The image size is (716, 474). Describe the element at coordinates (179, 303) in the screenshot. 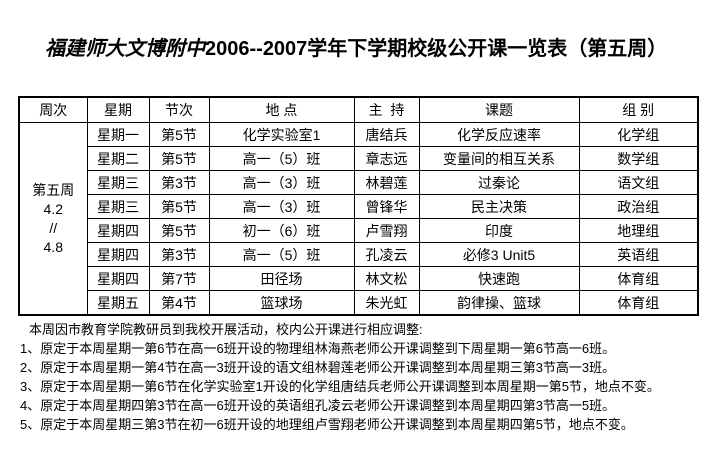

I see `cell-period: 第4节` at that location.